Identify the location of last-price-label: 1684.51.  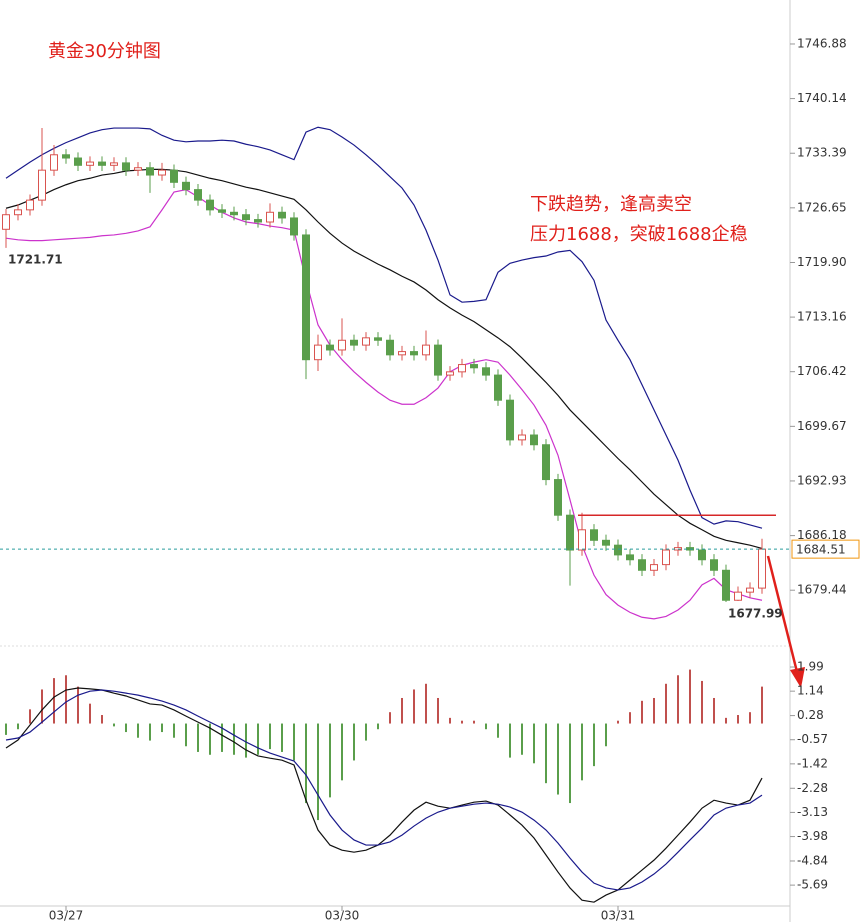
(821, 550).